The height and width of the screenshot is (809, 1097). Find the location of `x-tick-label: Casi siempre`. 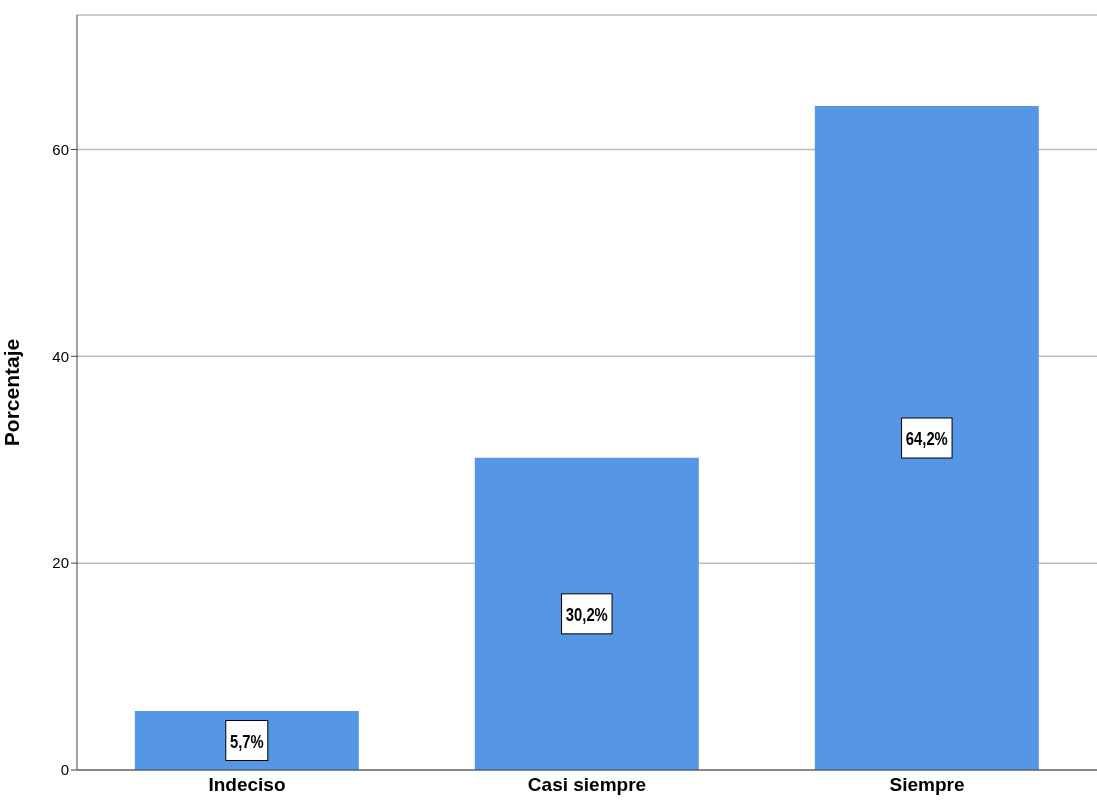

x-tick-label: Casi siempre is located at coordinates (587, 785).